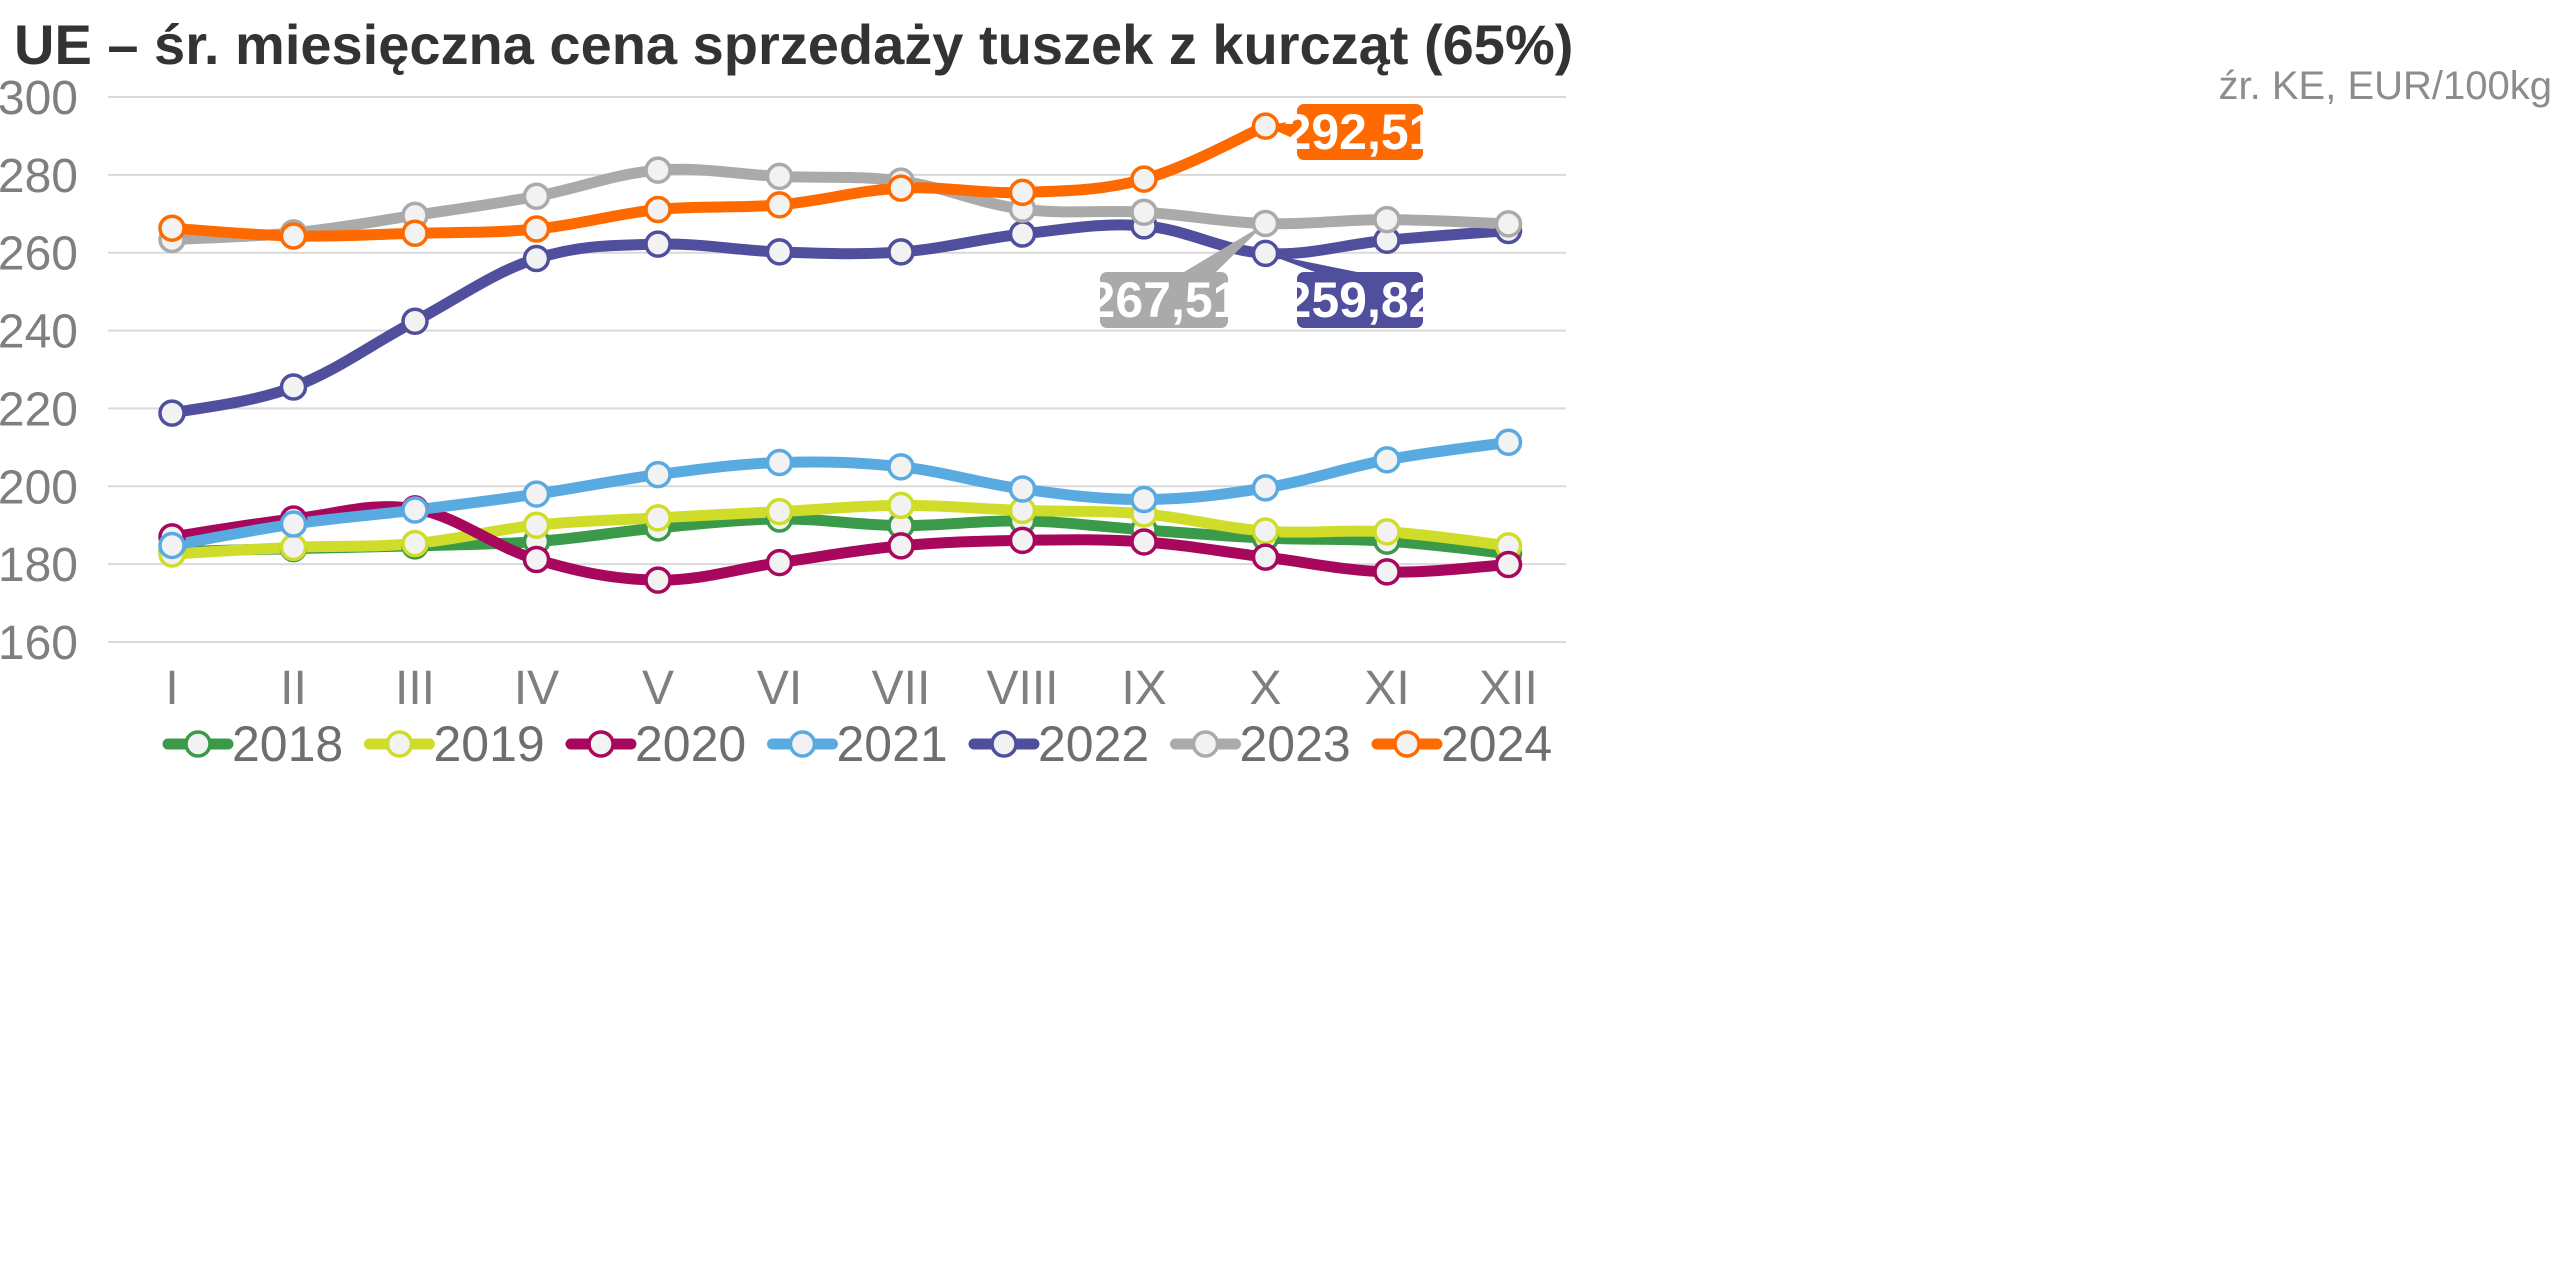 This screenshot has height=1274, width=2576. Describe the element at coordinates (489, 744) in the screenshot. I see `legend-label: 2019` at that location.